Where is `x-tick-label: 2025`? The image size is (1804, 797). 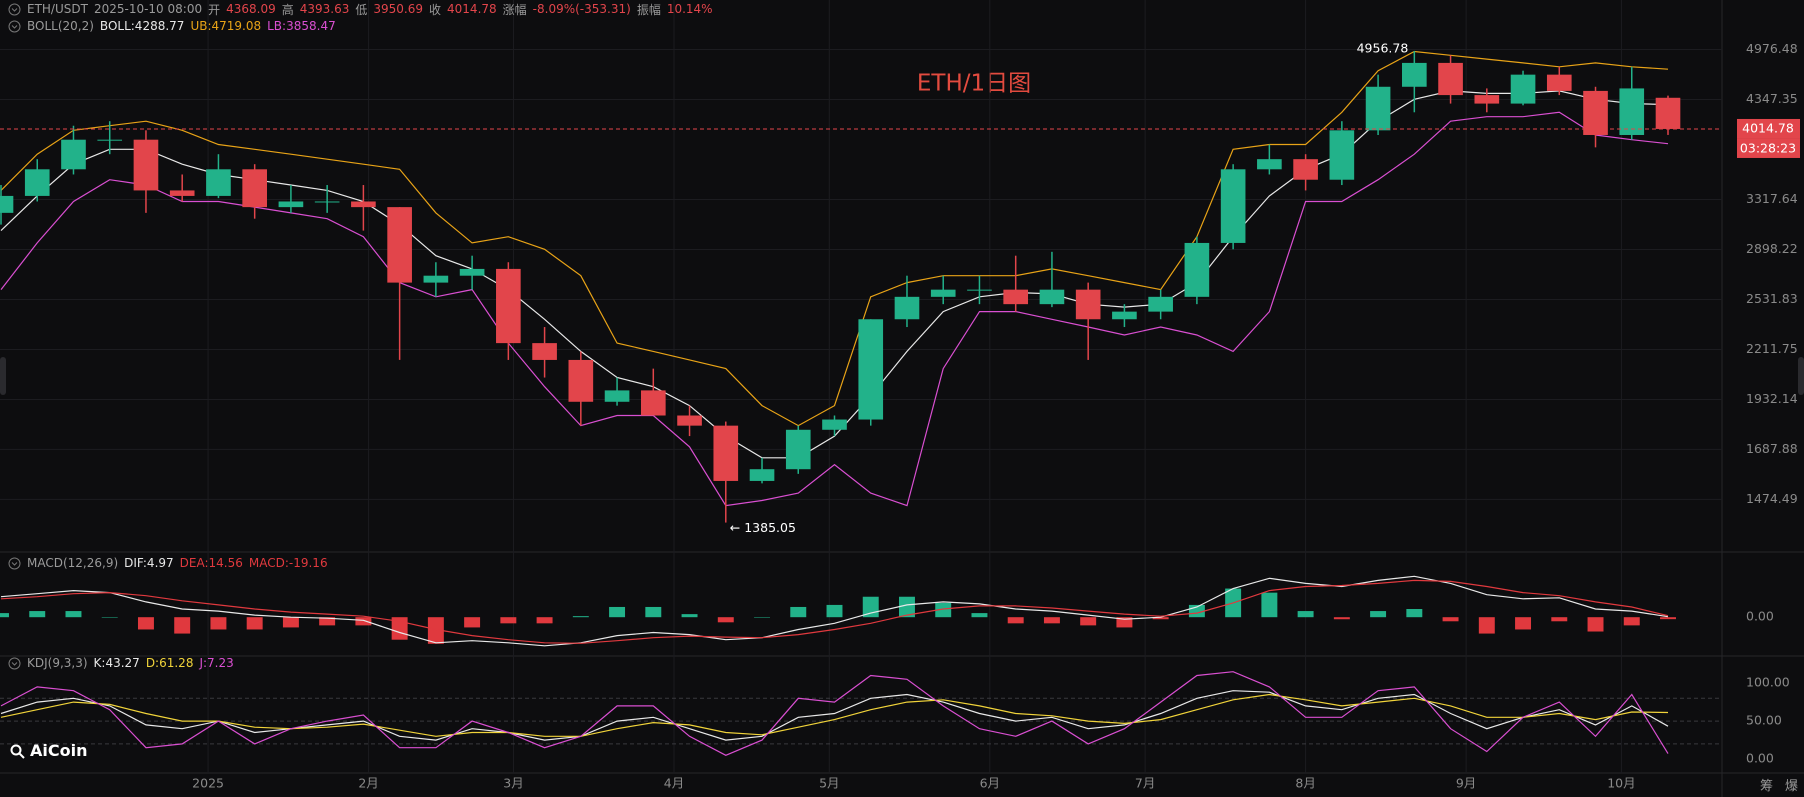
x-tick-label: 2025 is located at coordinates (208, 783).